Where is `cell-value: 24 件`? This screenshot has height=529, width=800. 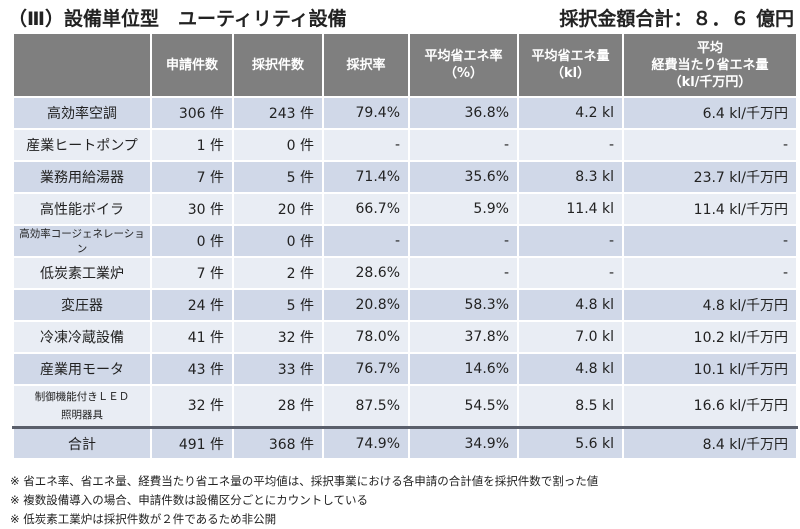
cell-value: 24 件 is located at coordinates (192, 305).